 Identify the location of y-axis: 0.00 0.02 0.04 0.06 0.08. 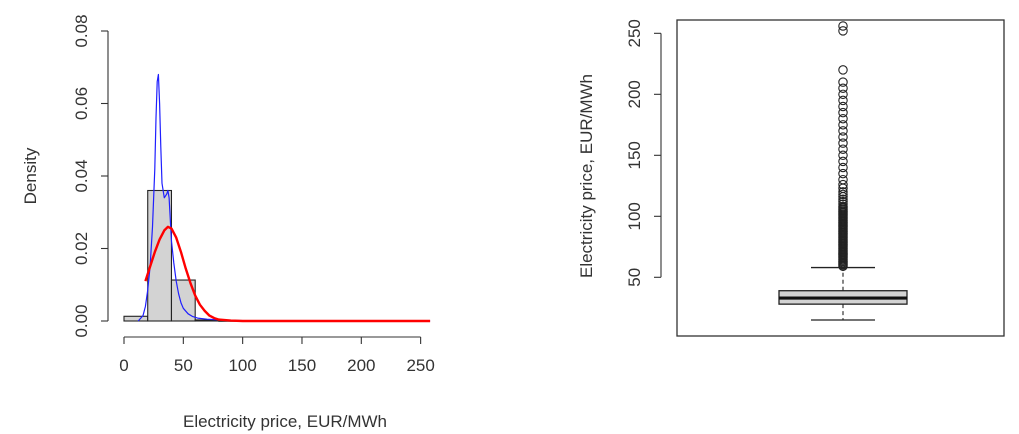
(90, 176).